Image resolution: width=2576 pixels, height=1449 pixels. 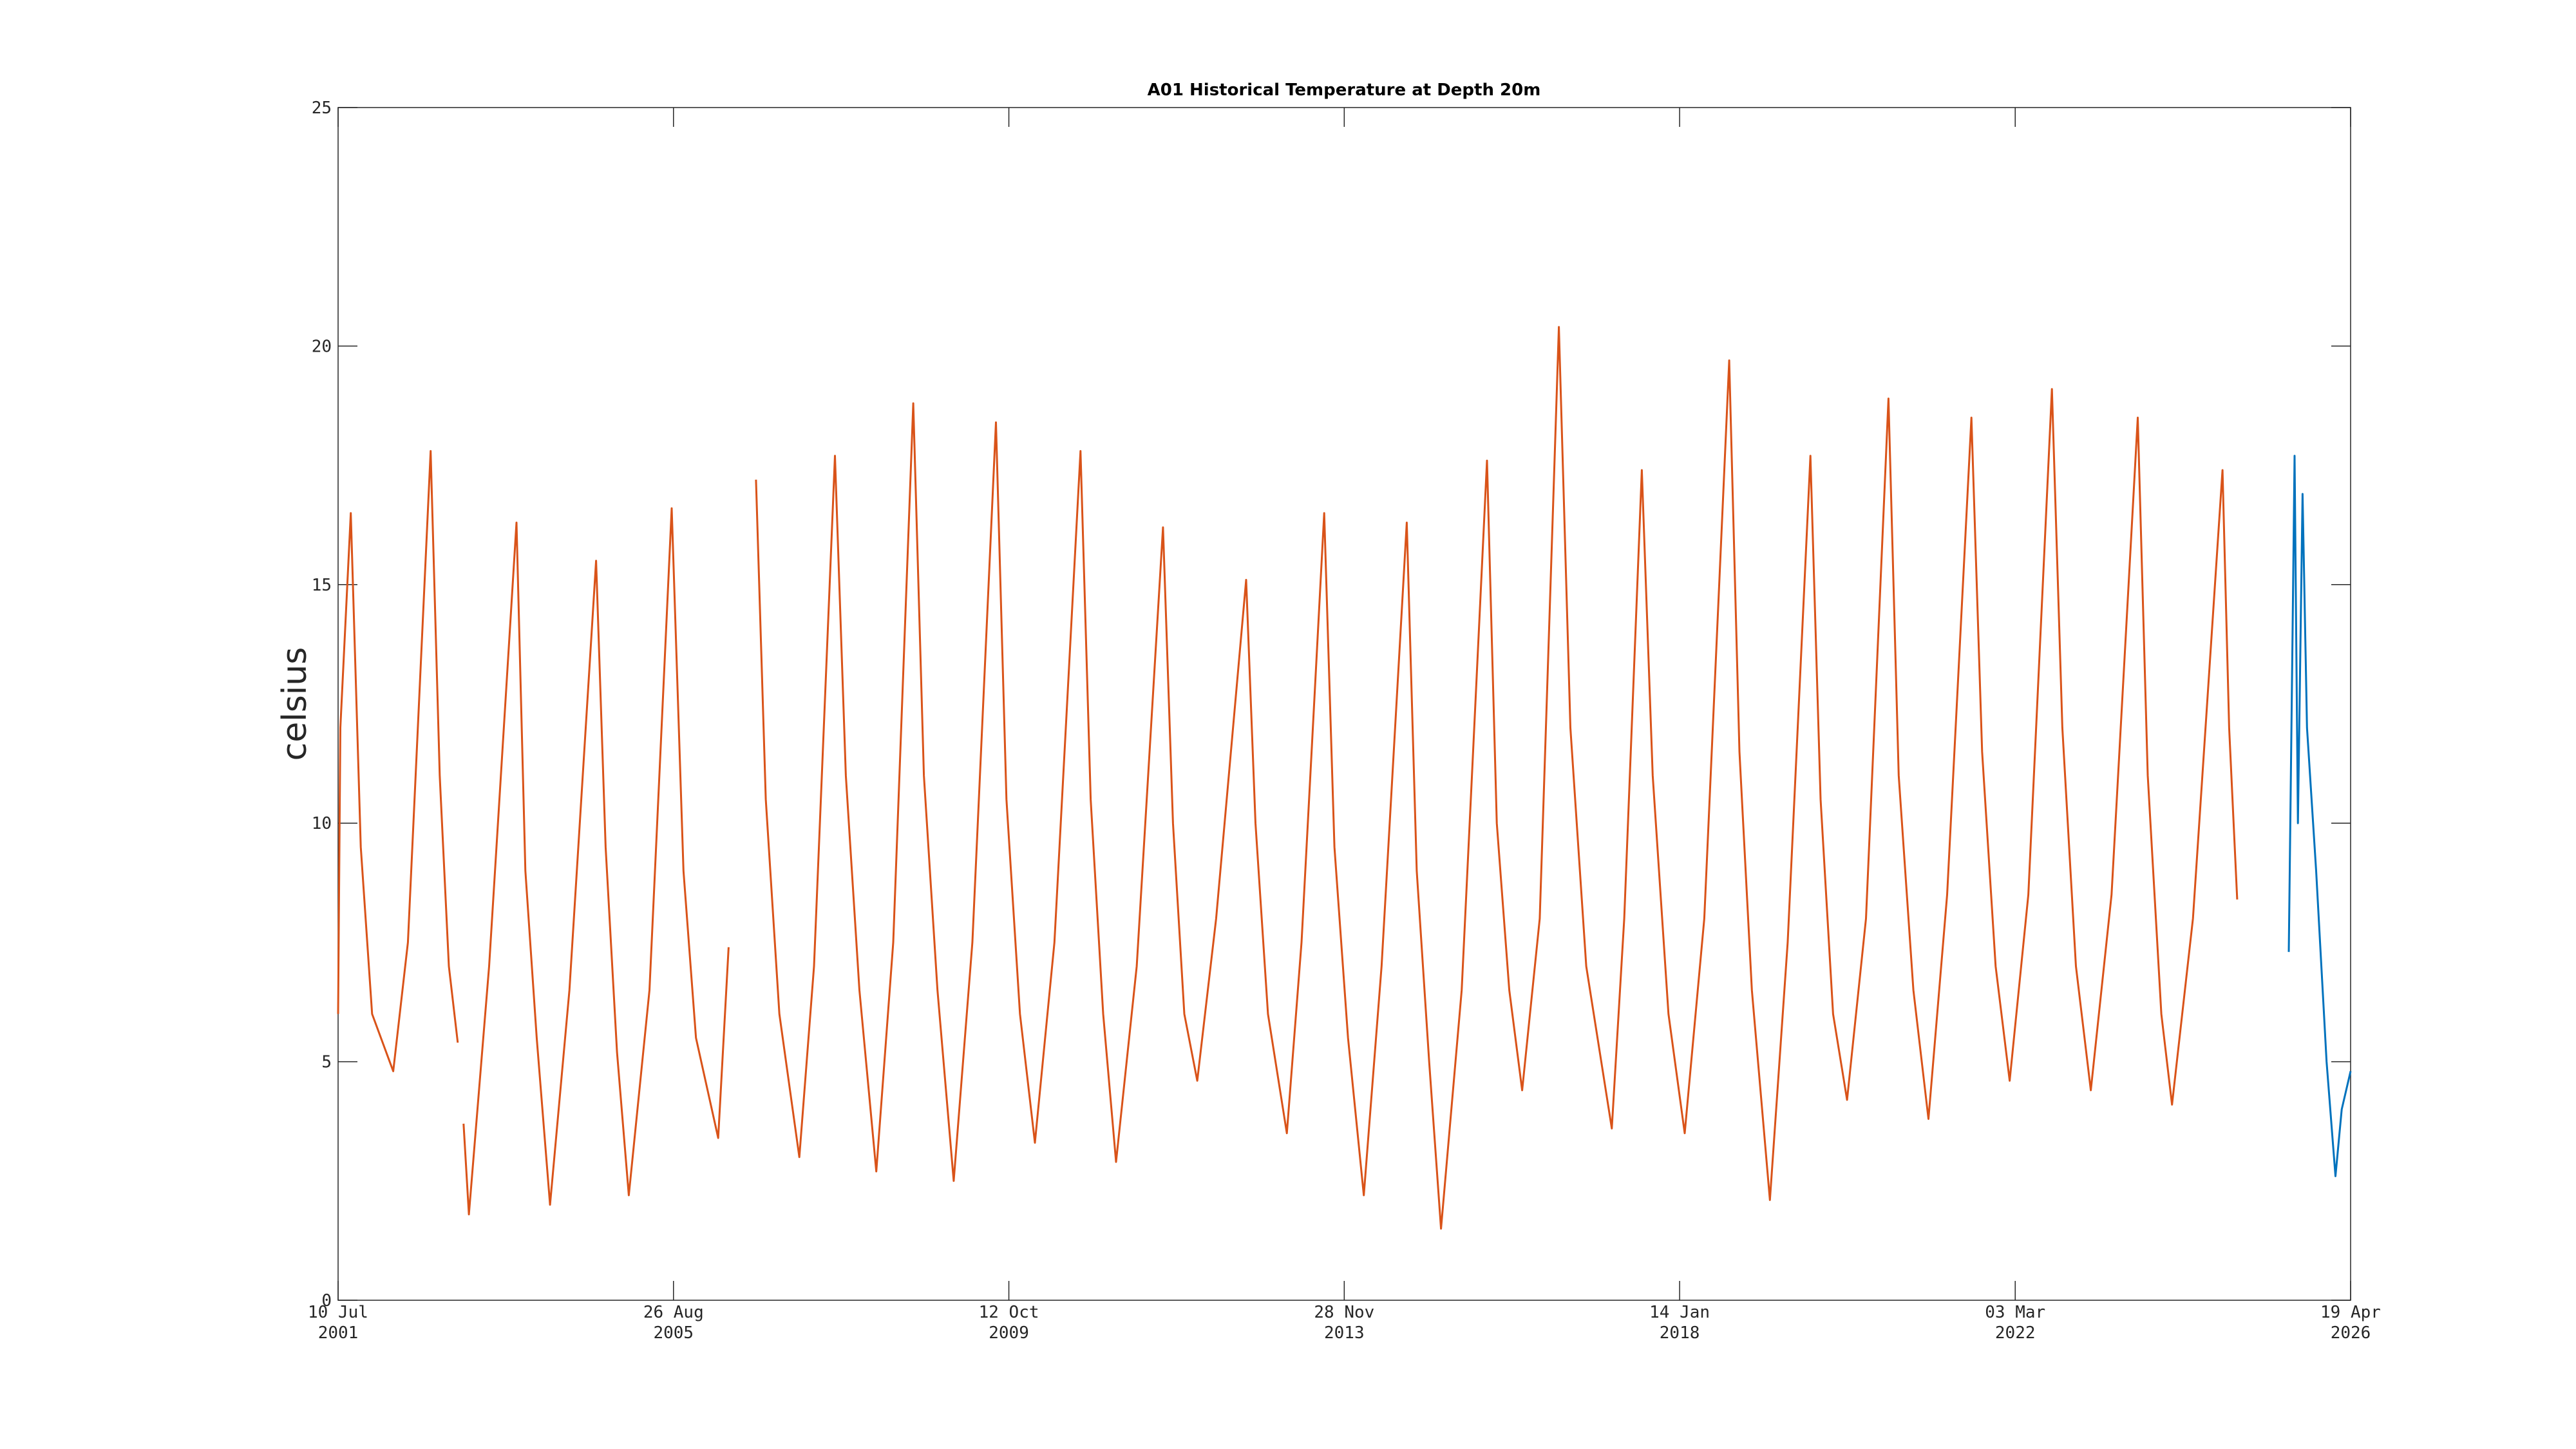 I want to click on x-tick-label: 2022, so click(x=2016, y=1333).